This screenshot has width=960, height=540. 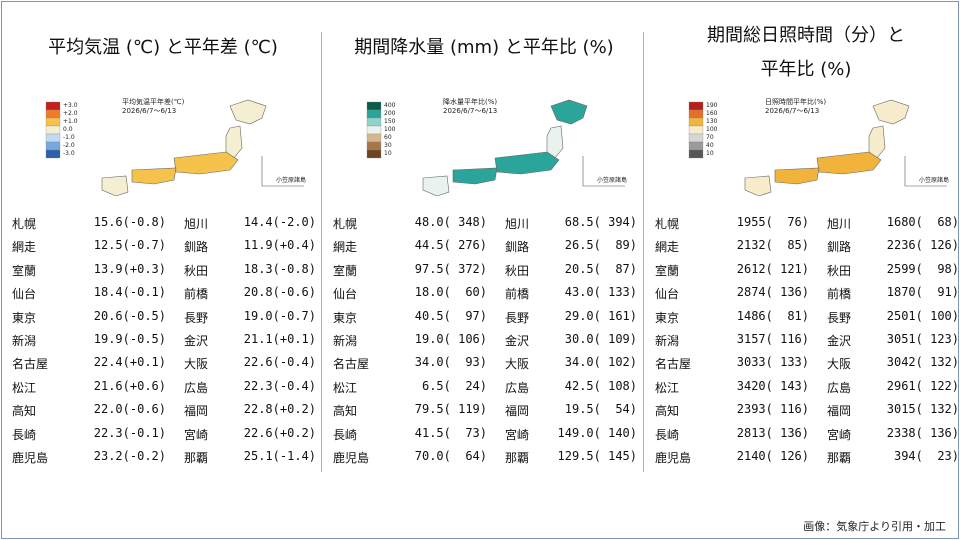 I want to click on station-value: 22.4(+0.1), so click(x=129, y=362).